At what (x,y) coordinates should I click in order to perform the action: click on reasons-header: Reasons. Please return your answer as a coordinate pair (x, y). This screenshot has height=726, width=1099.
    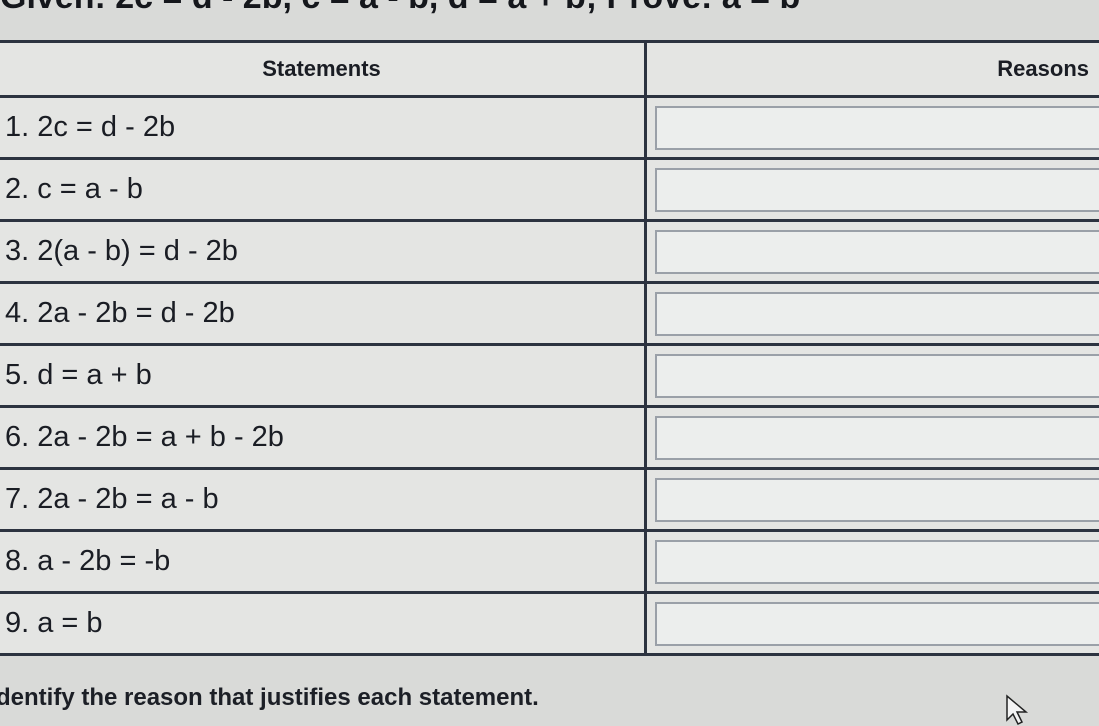
    Looking at the image, I should click on (872, 69).